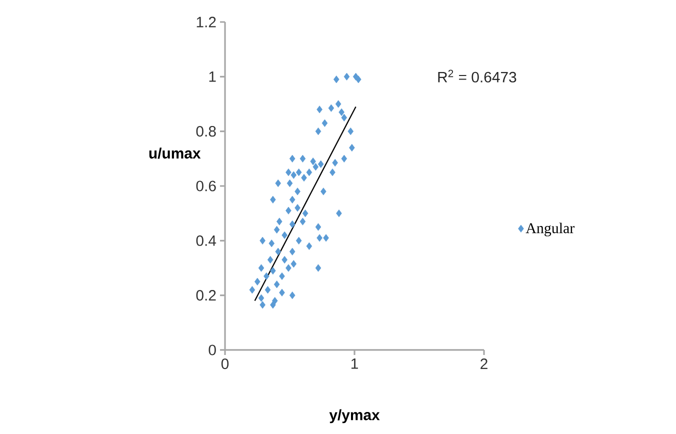 The height and width of the screenshot is (434, 676). Describe the element at coordinates (212, 77) in the screenshot. I see `y-tick-label: 1` at that location.